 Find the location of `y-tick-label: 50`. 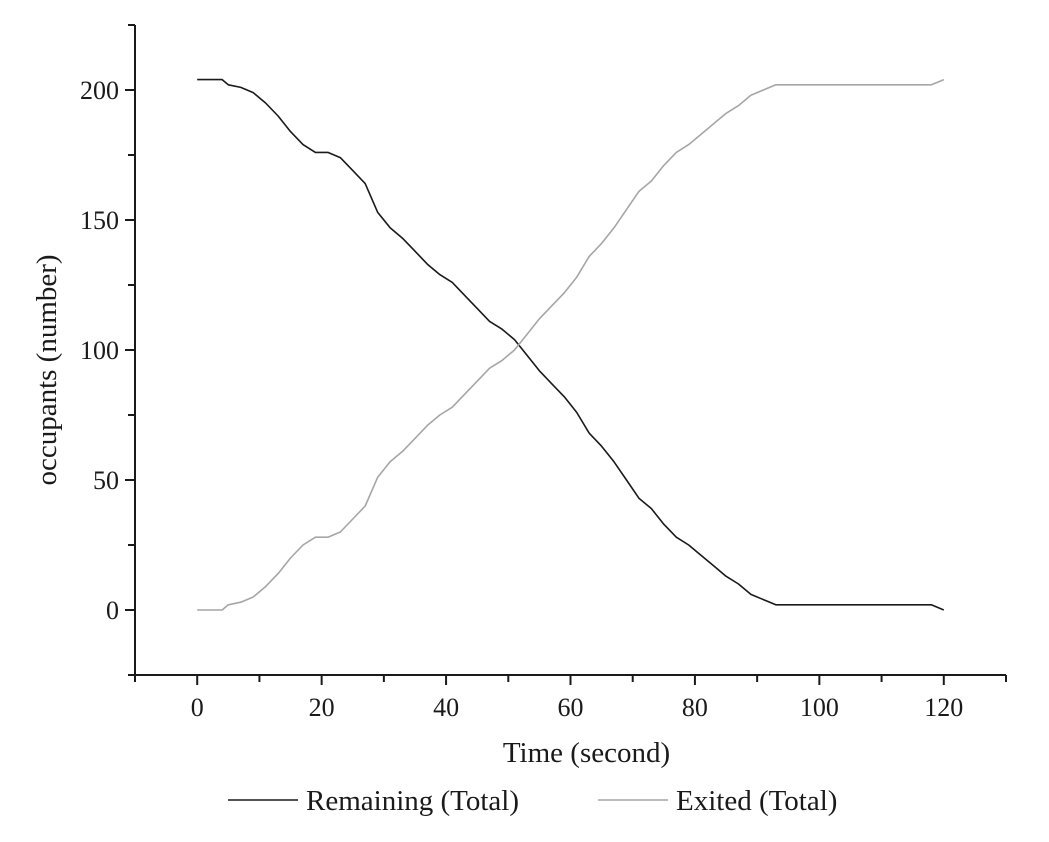

y-tick-label: 50 is located at coordinates (106, 480).